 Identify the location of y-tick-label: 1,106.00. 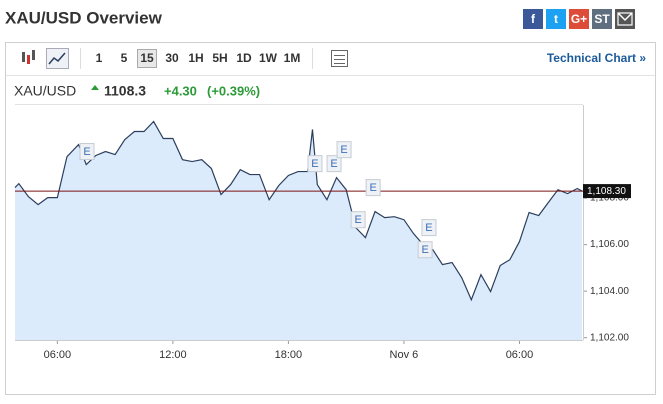
(609, 244).